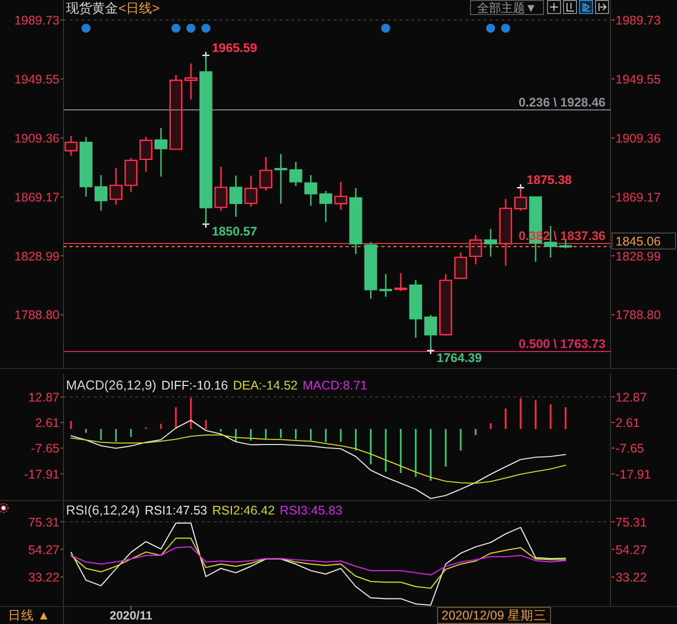 Image resolution: width=677 pixels, height=624 pixels. I want to click on y-tick-label: 33.22, so click(44, 577).